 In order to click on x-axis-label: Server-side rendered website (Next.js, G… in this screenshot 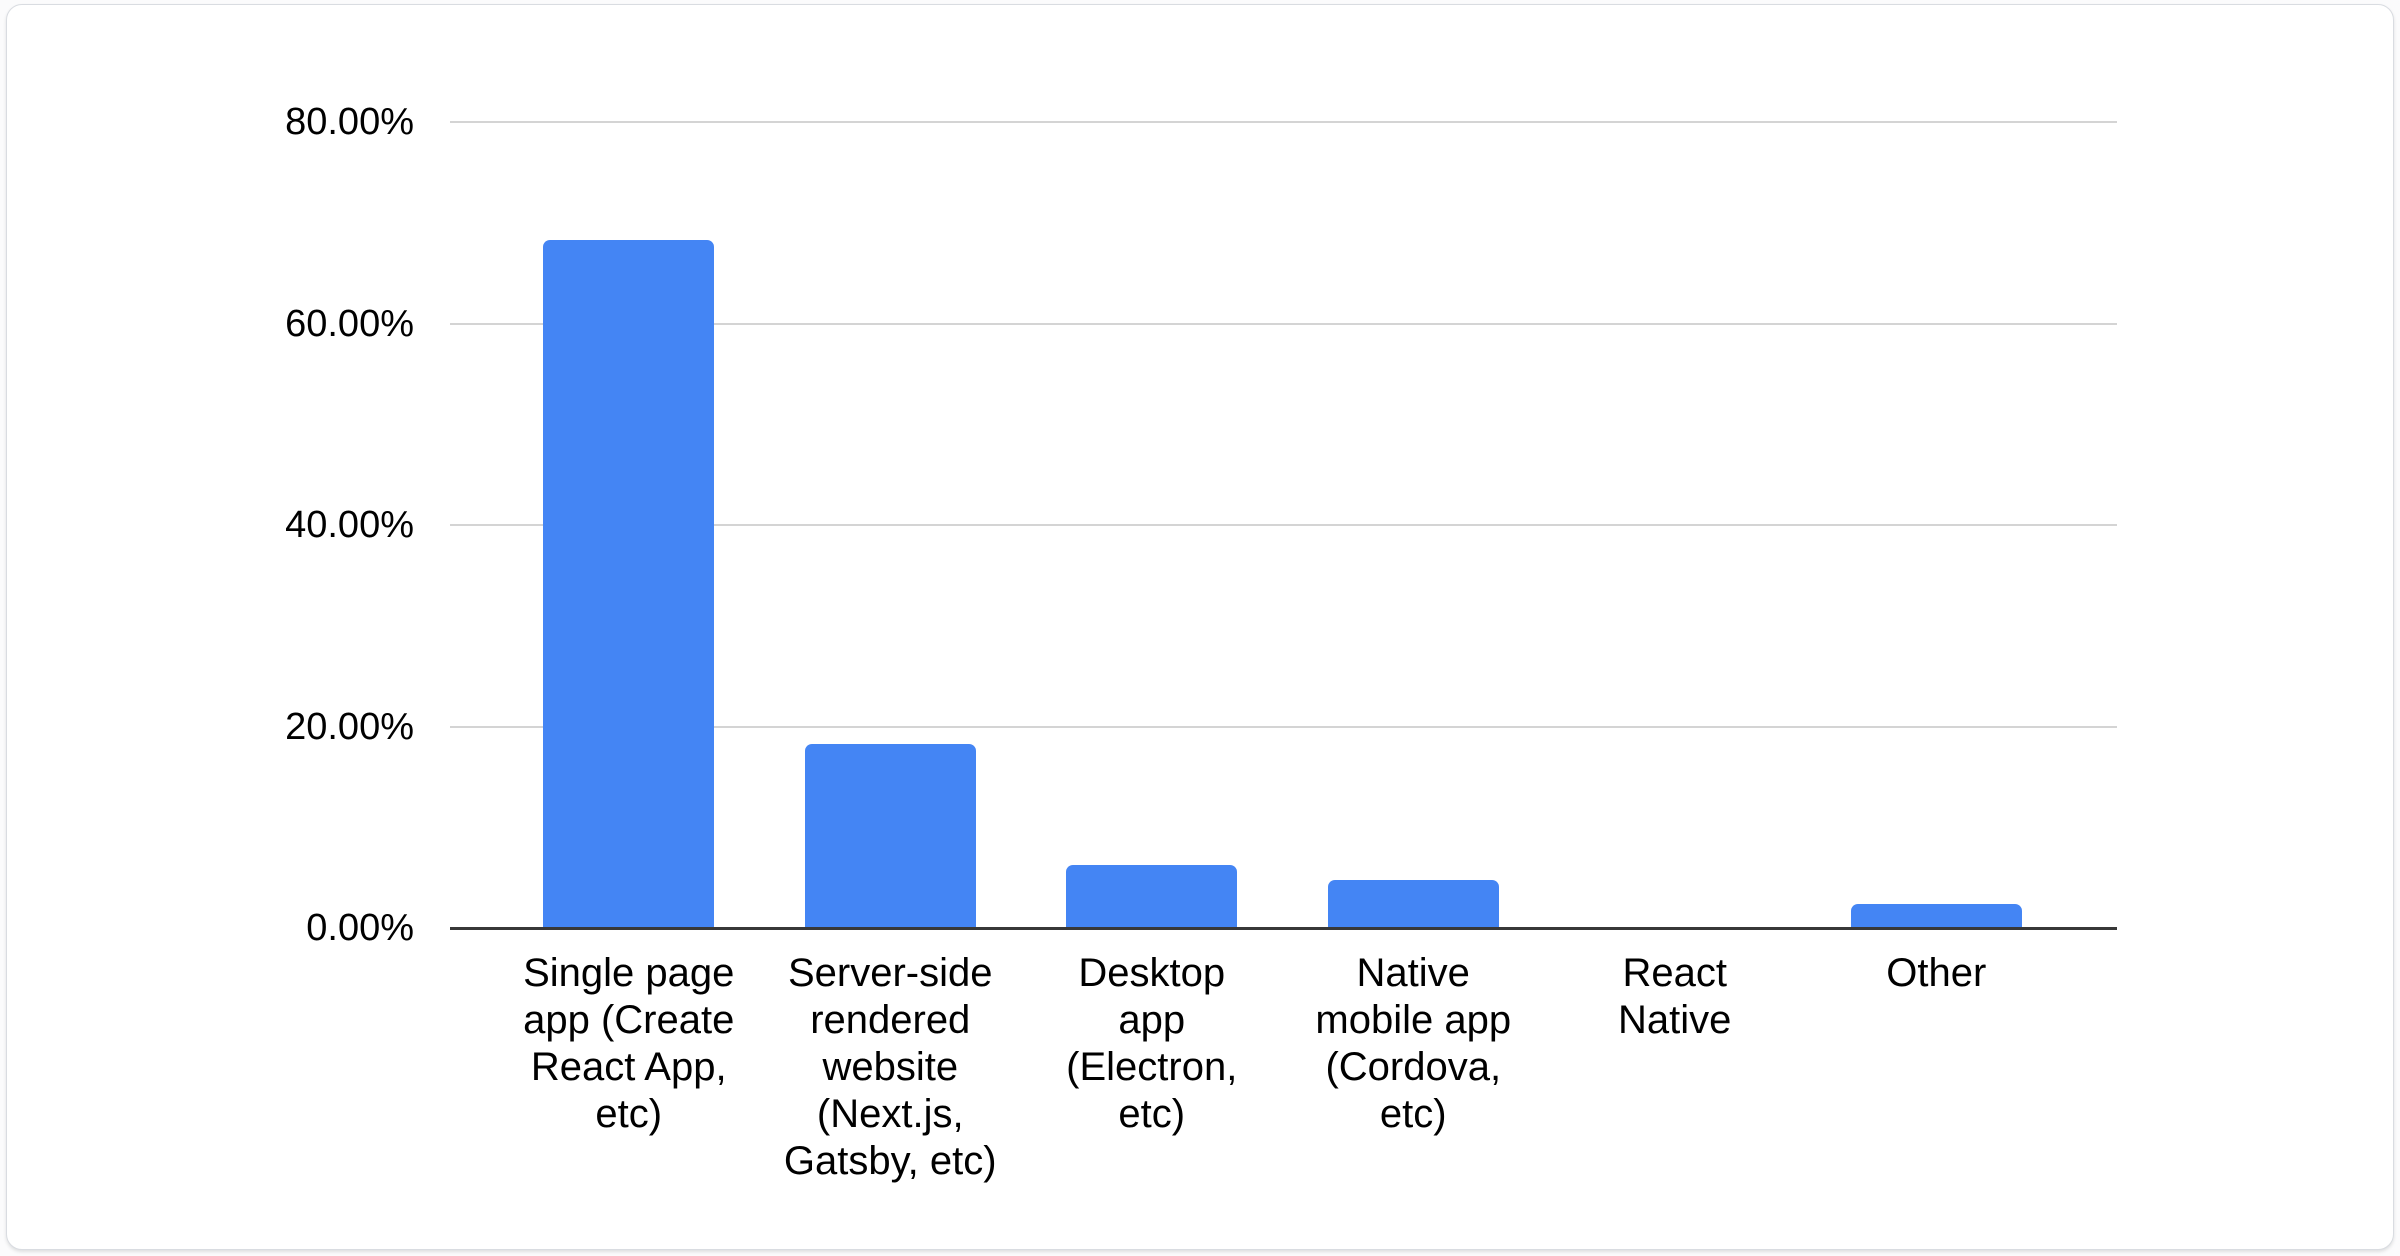, I will do `click(890, 1067)`.